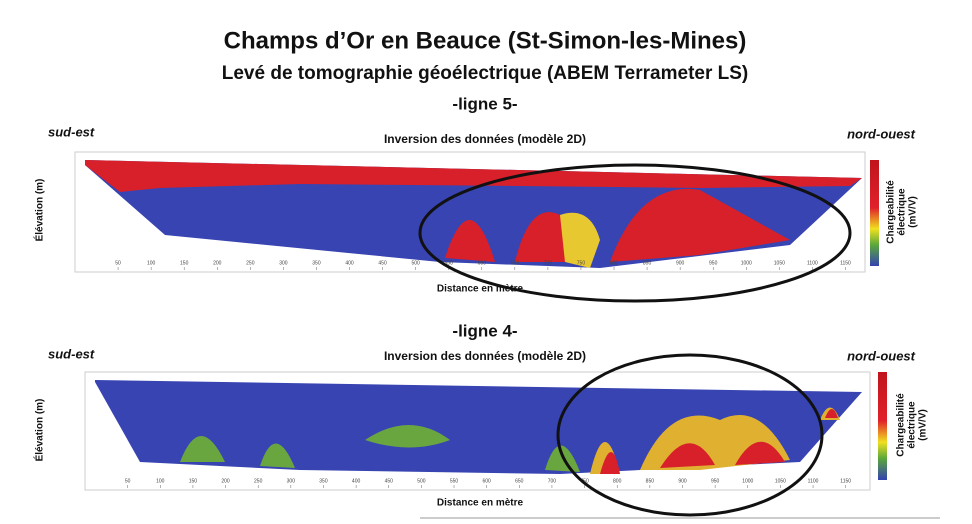 The image size is (972, 524). What do you see at coordinates (484, 330) in the screenshot?
I see `line-label: -ligne 4-` at bounding box center [484, 330].